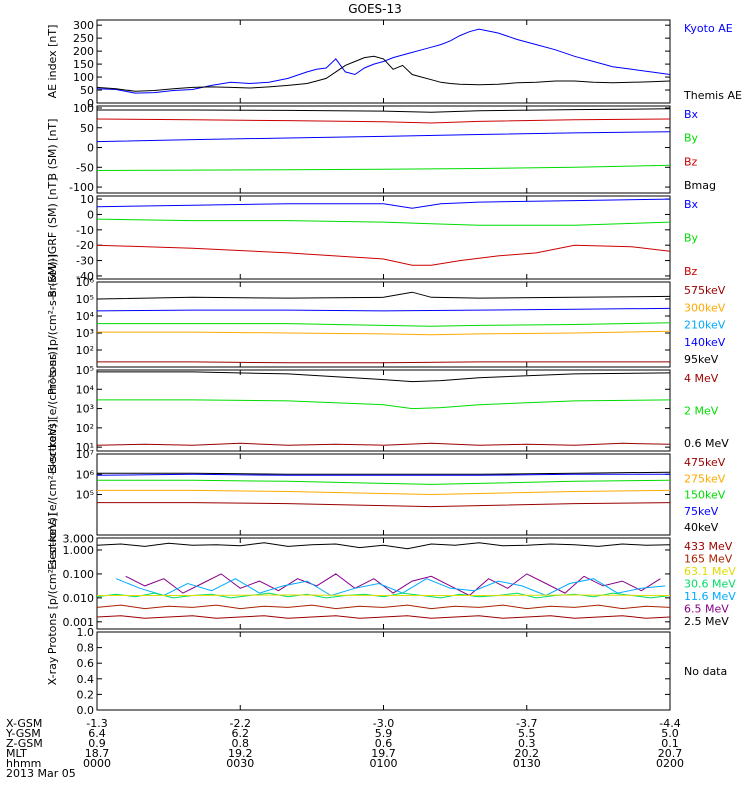 The width and height of the screenshot is (750, 800). What do you see at coordinates (526, 723) in the screenshot?
I see `x-row-value: -3.7` at bounding box center [526, 723].